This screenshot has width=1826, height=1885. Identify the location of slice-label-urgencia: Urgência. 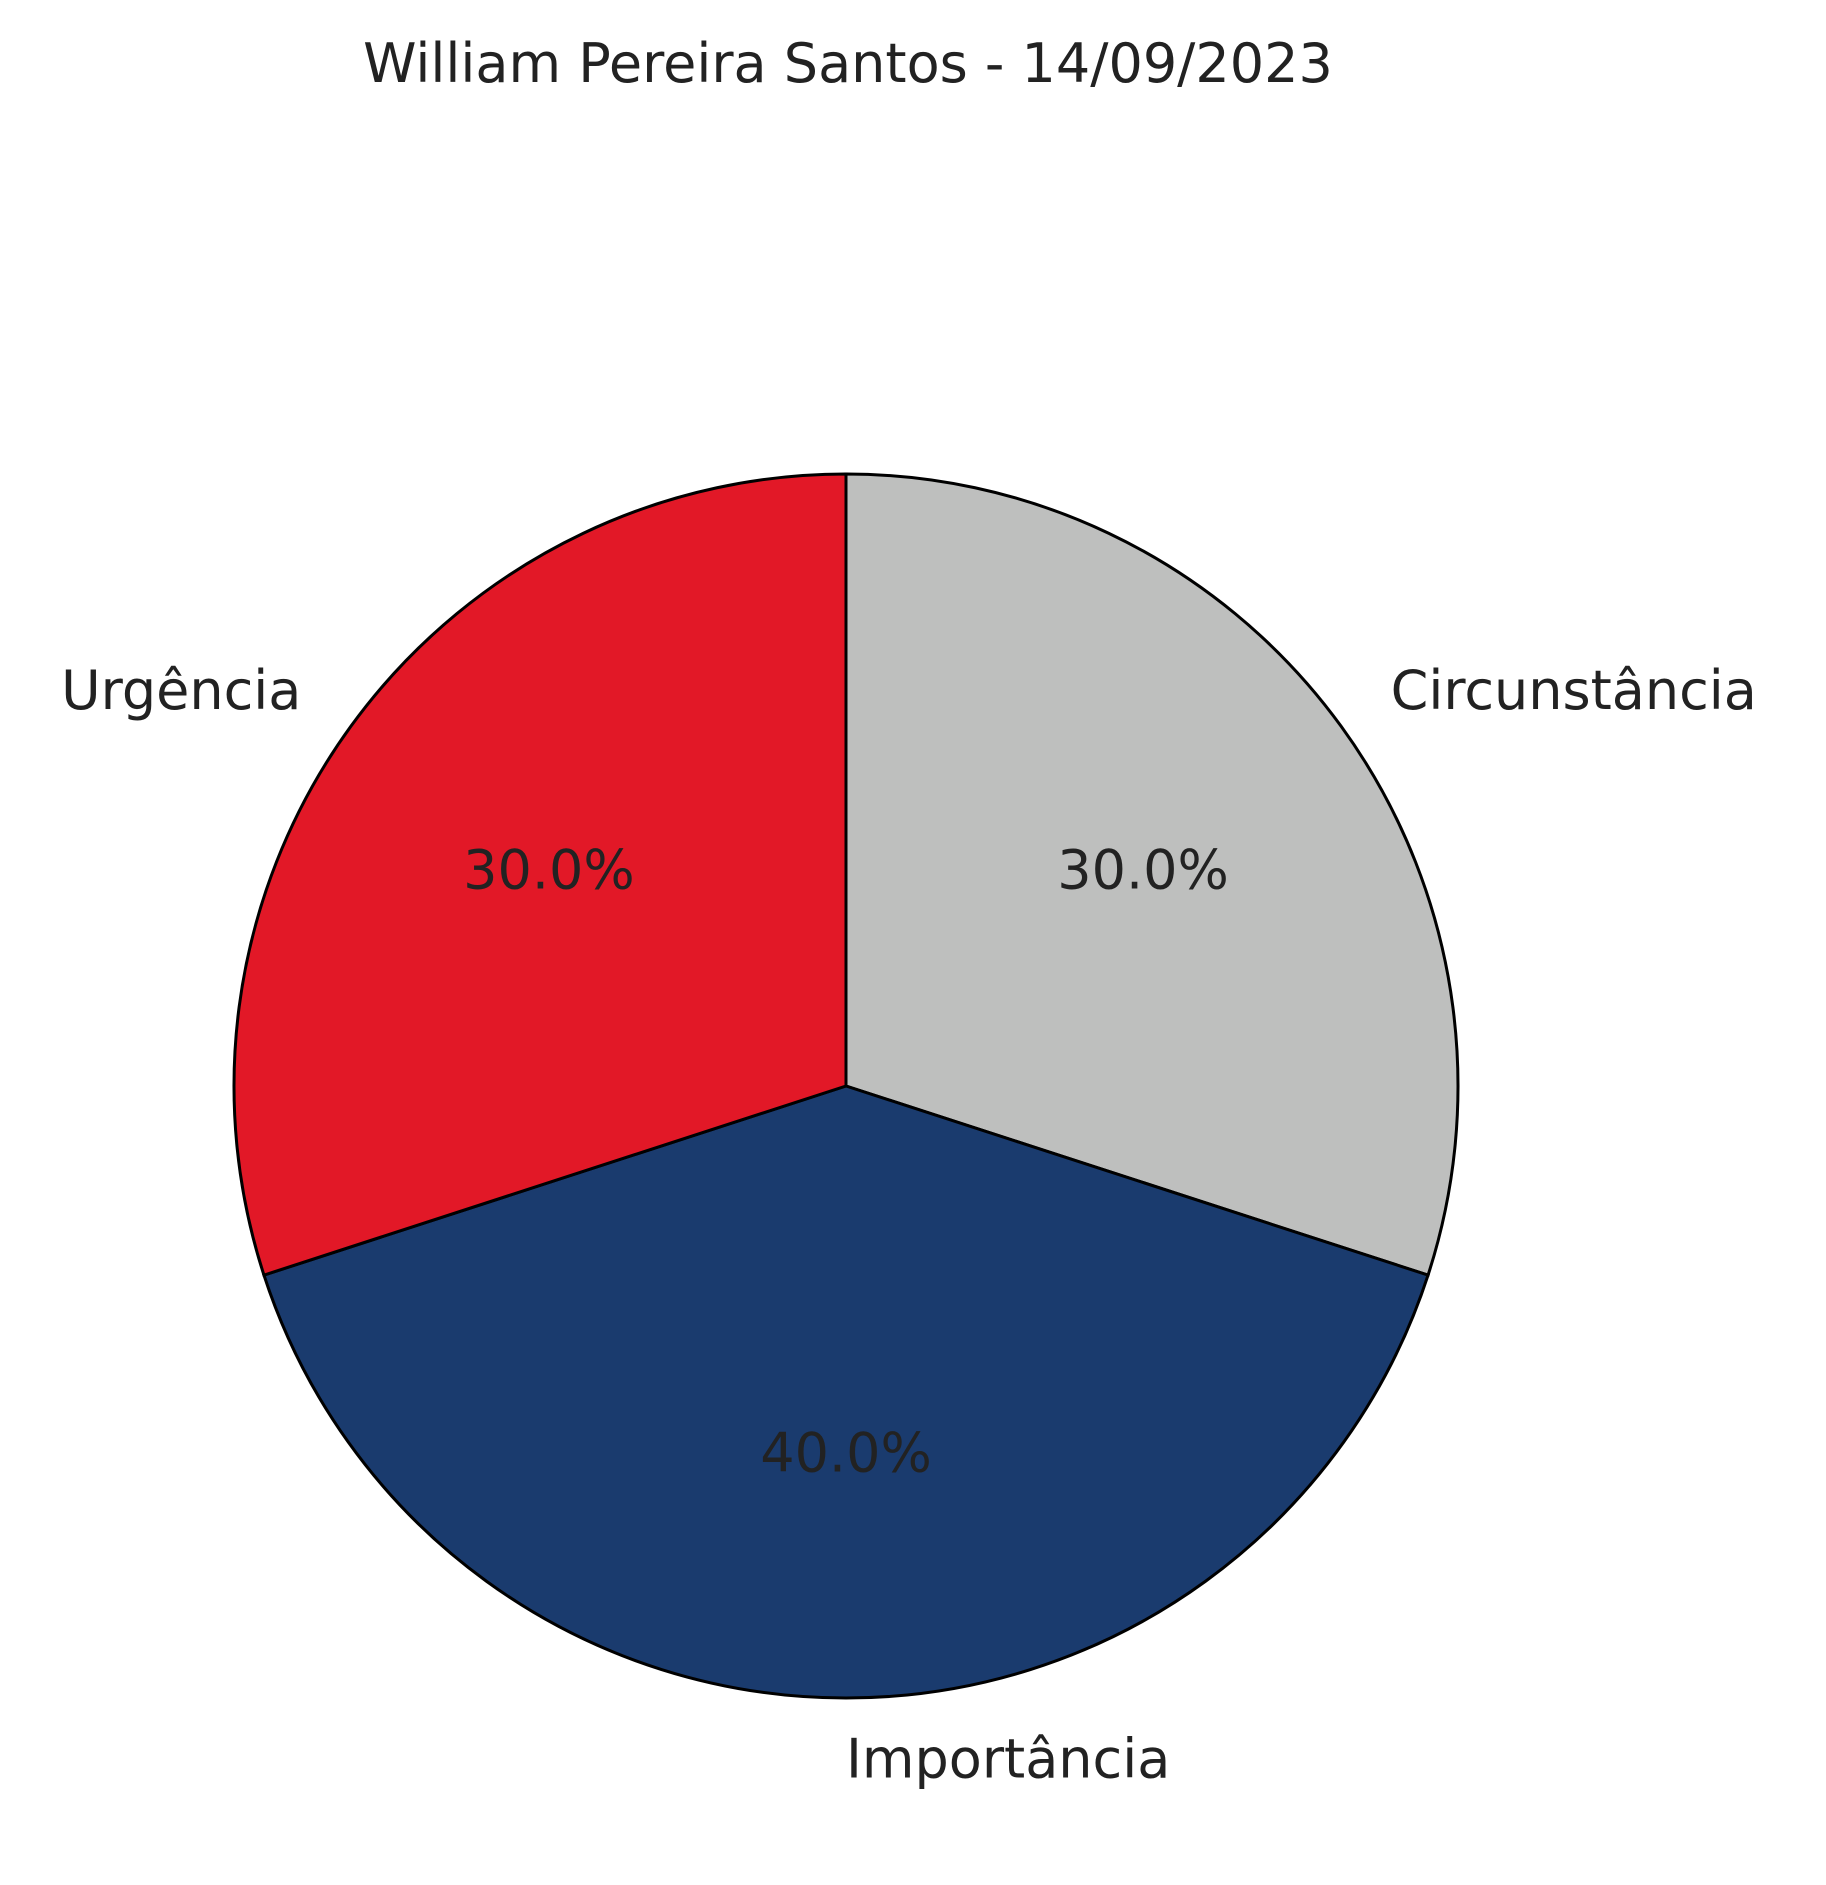
(181, 690).